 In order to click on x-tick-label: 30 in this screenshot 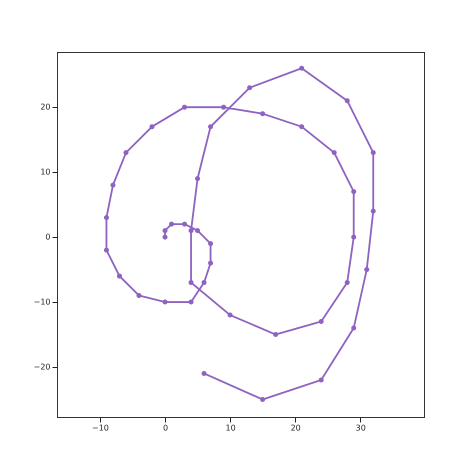, I will do `click(361, 428)`.